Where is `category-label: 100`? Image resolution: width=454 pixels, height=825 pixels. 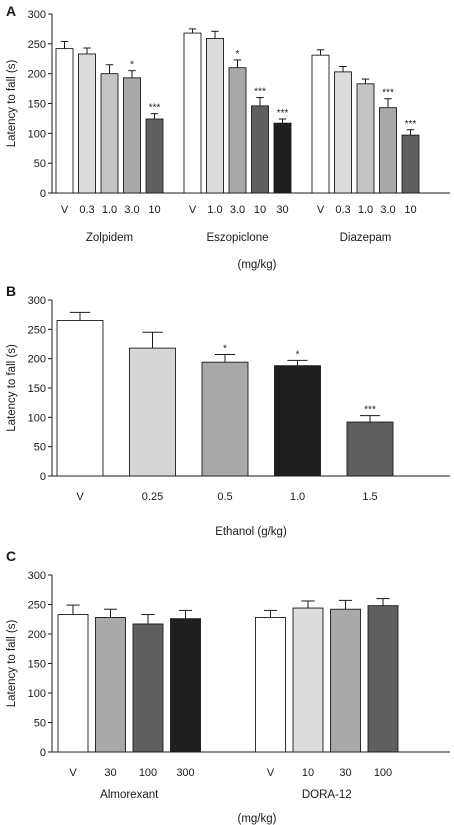
category-label: 100 is located at coordinates (148, 773).